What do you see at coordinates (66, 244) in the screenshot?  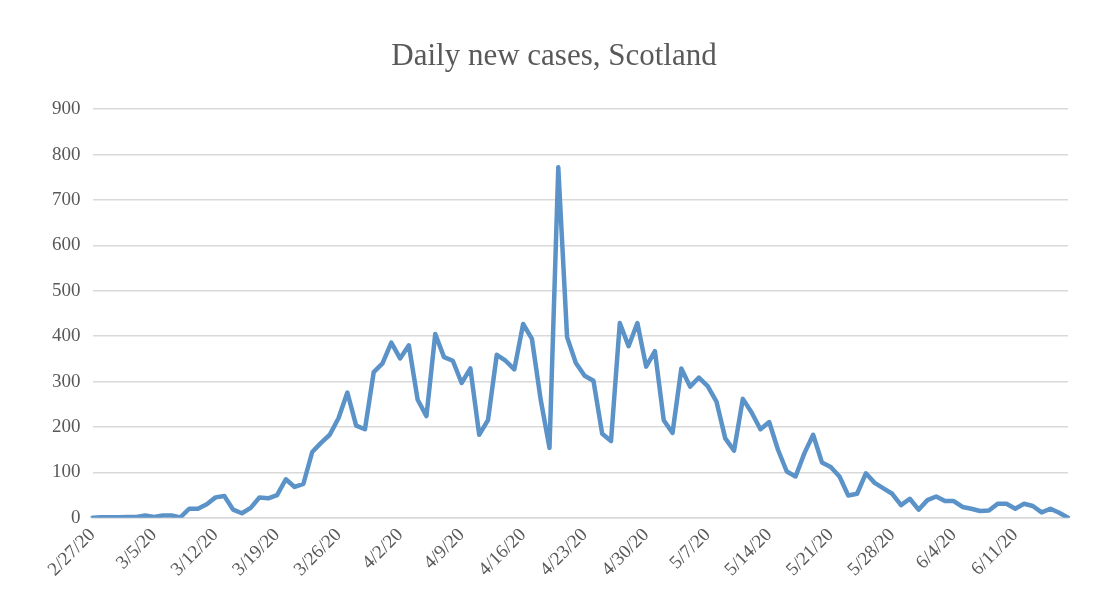 I see `y-tick-label: 600` at bounding box center [66, 244].